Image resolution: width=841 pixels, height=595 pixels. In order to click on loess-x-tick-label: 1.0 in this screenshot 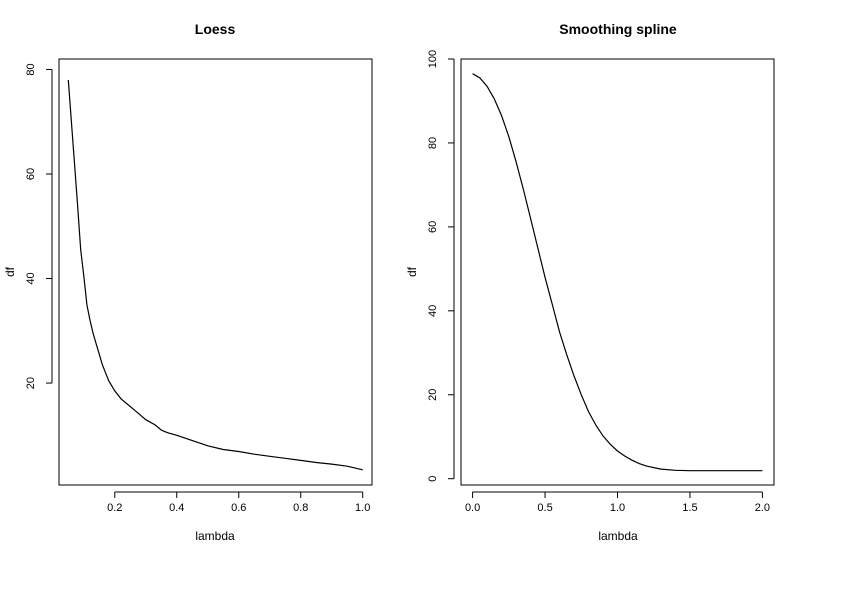, I will do `click(362, 508)`.